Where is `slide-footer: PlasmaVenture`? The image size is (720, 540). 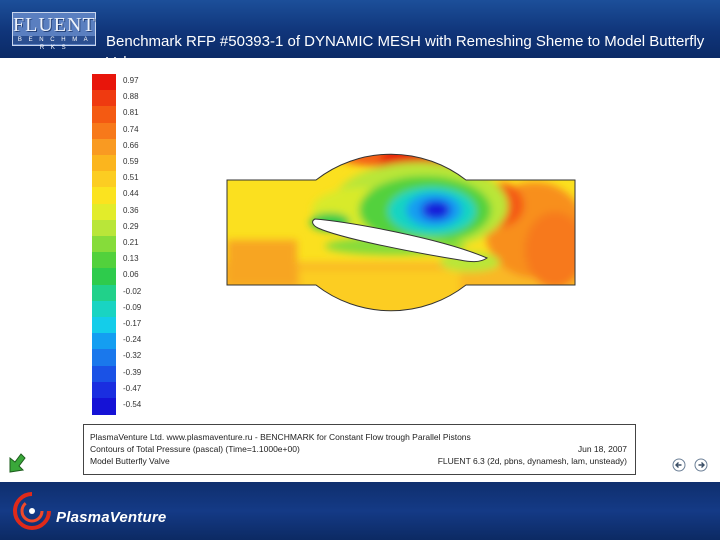
slide-footer: PlasmaVenture is located at coordinates (360, 511).